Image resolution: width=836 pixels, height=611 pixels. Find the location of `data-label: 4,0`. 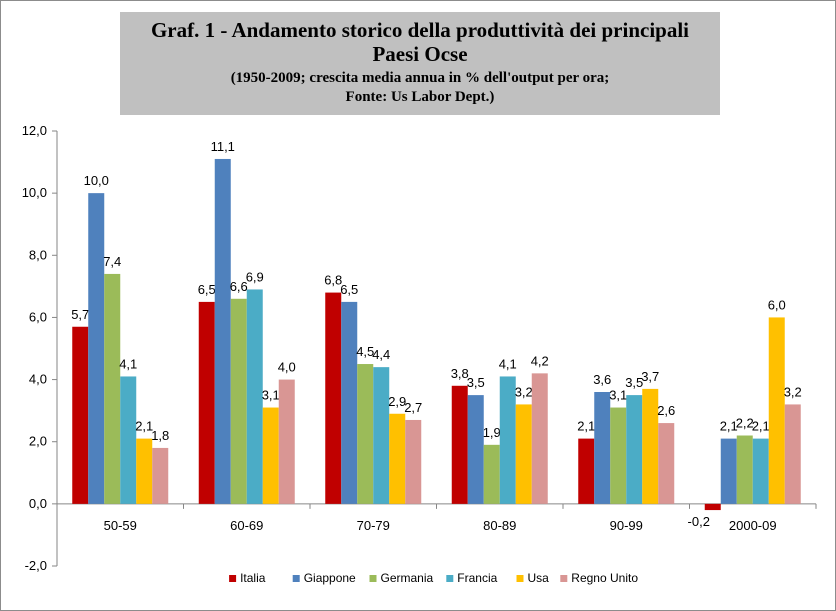

data-label: 4,0 is located at coordinates (287, 367).